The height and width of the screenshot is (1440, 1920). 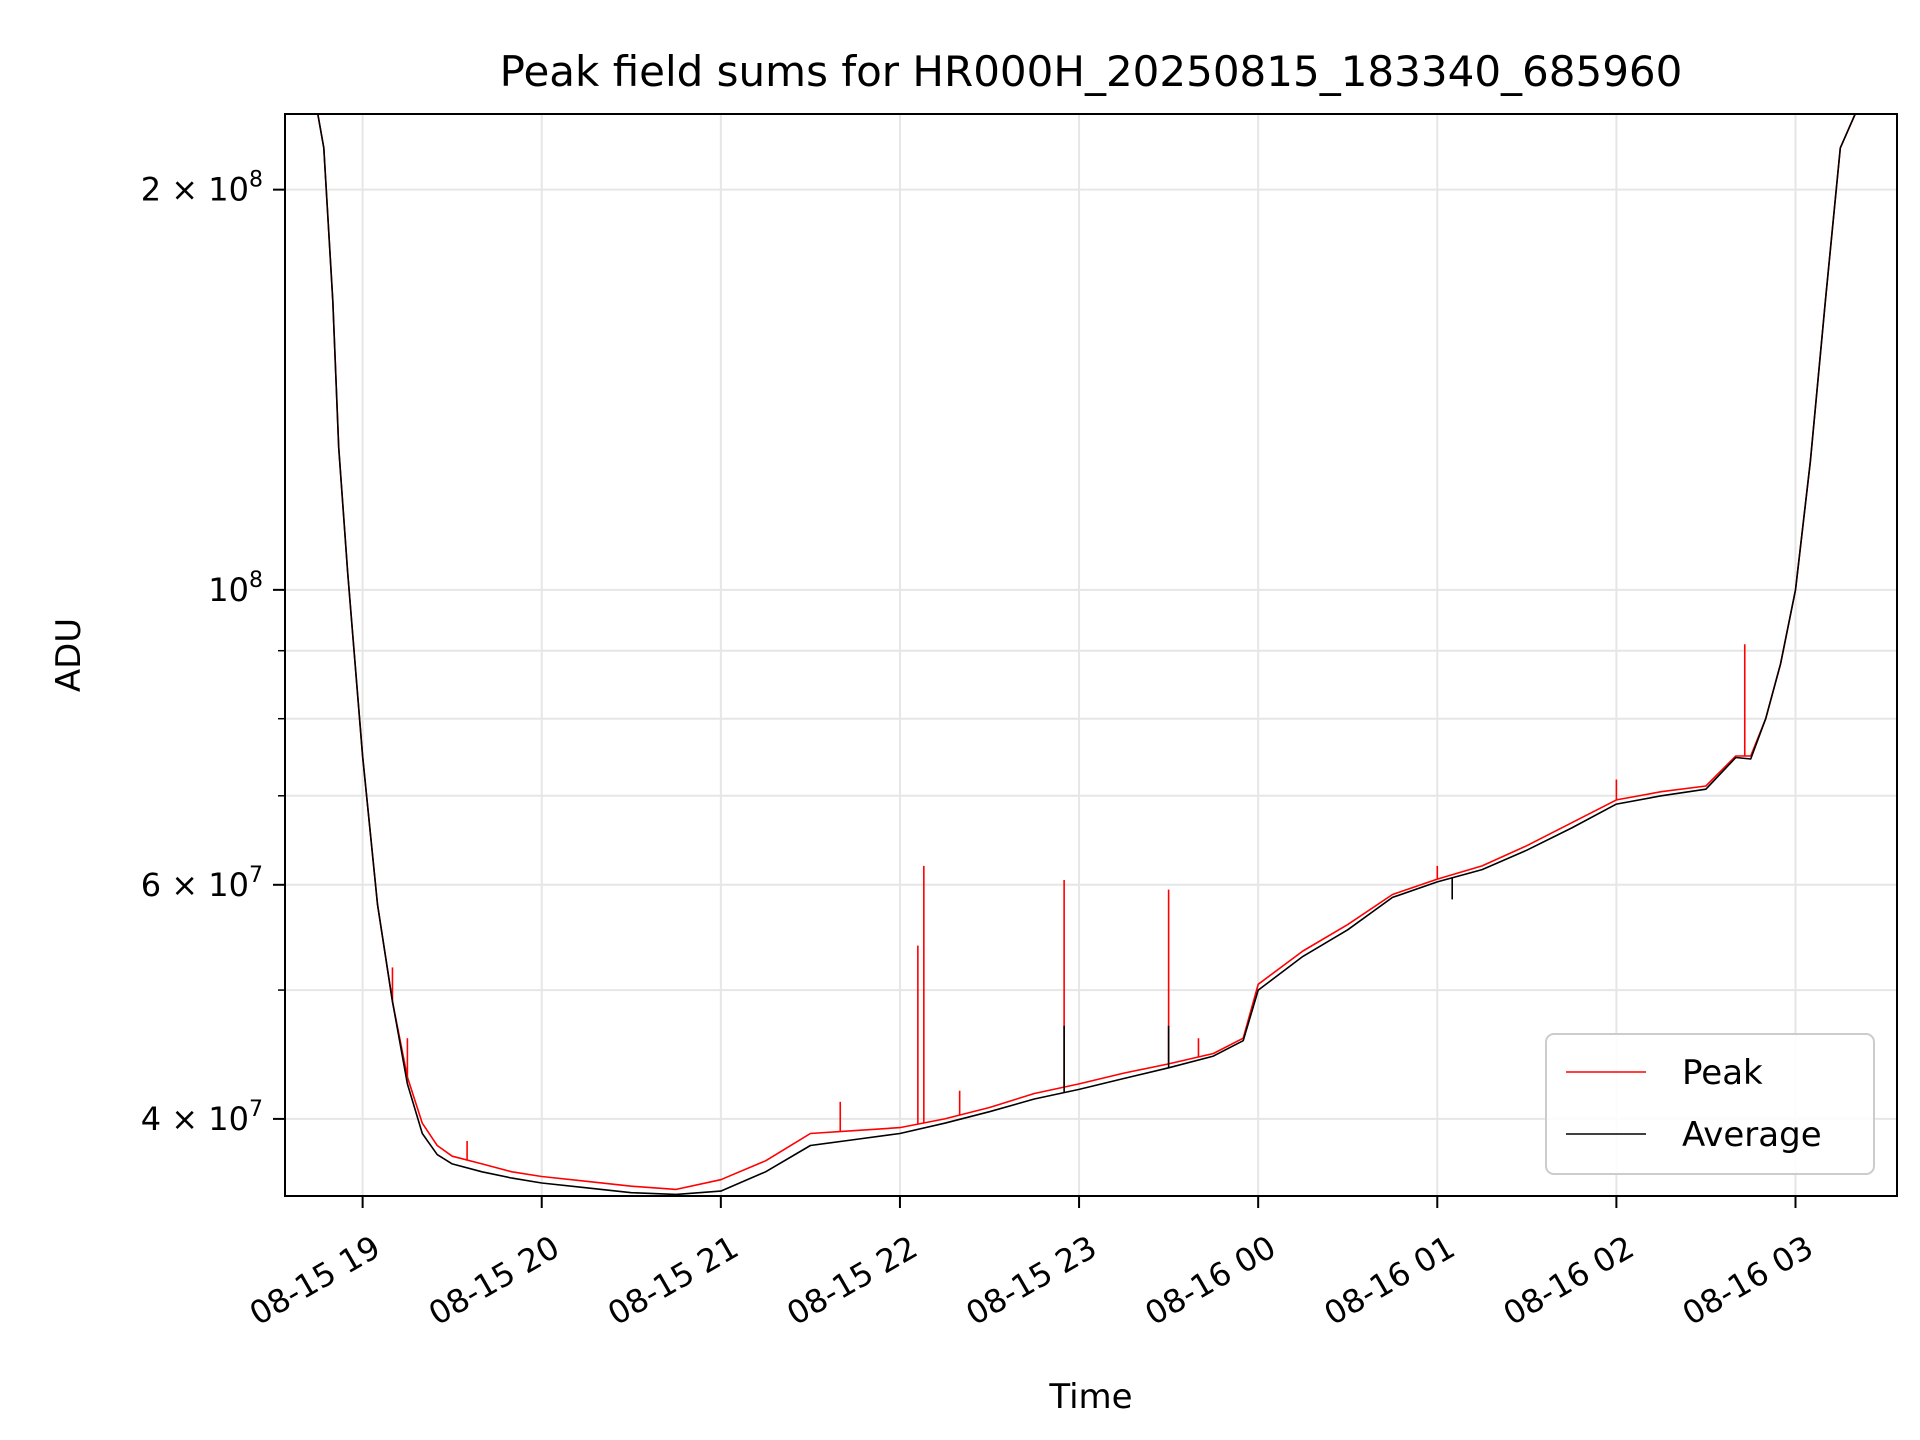 What do you see at coordinates (1748, 1280) in the screenshot?
I see `x-tick-label: 08-16 03` at bounding box center [1748, 1280].